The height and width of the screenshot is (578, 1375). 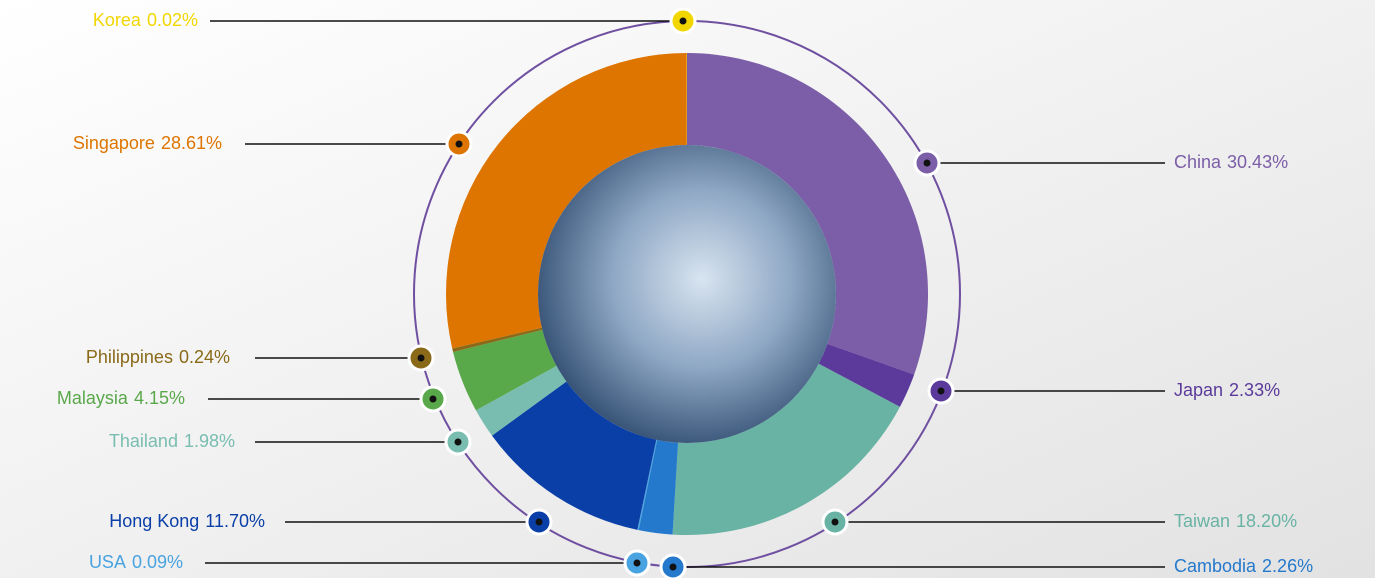 I want to click on category-name: Hong Kong, so click(x=154, y=521).